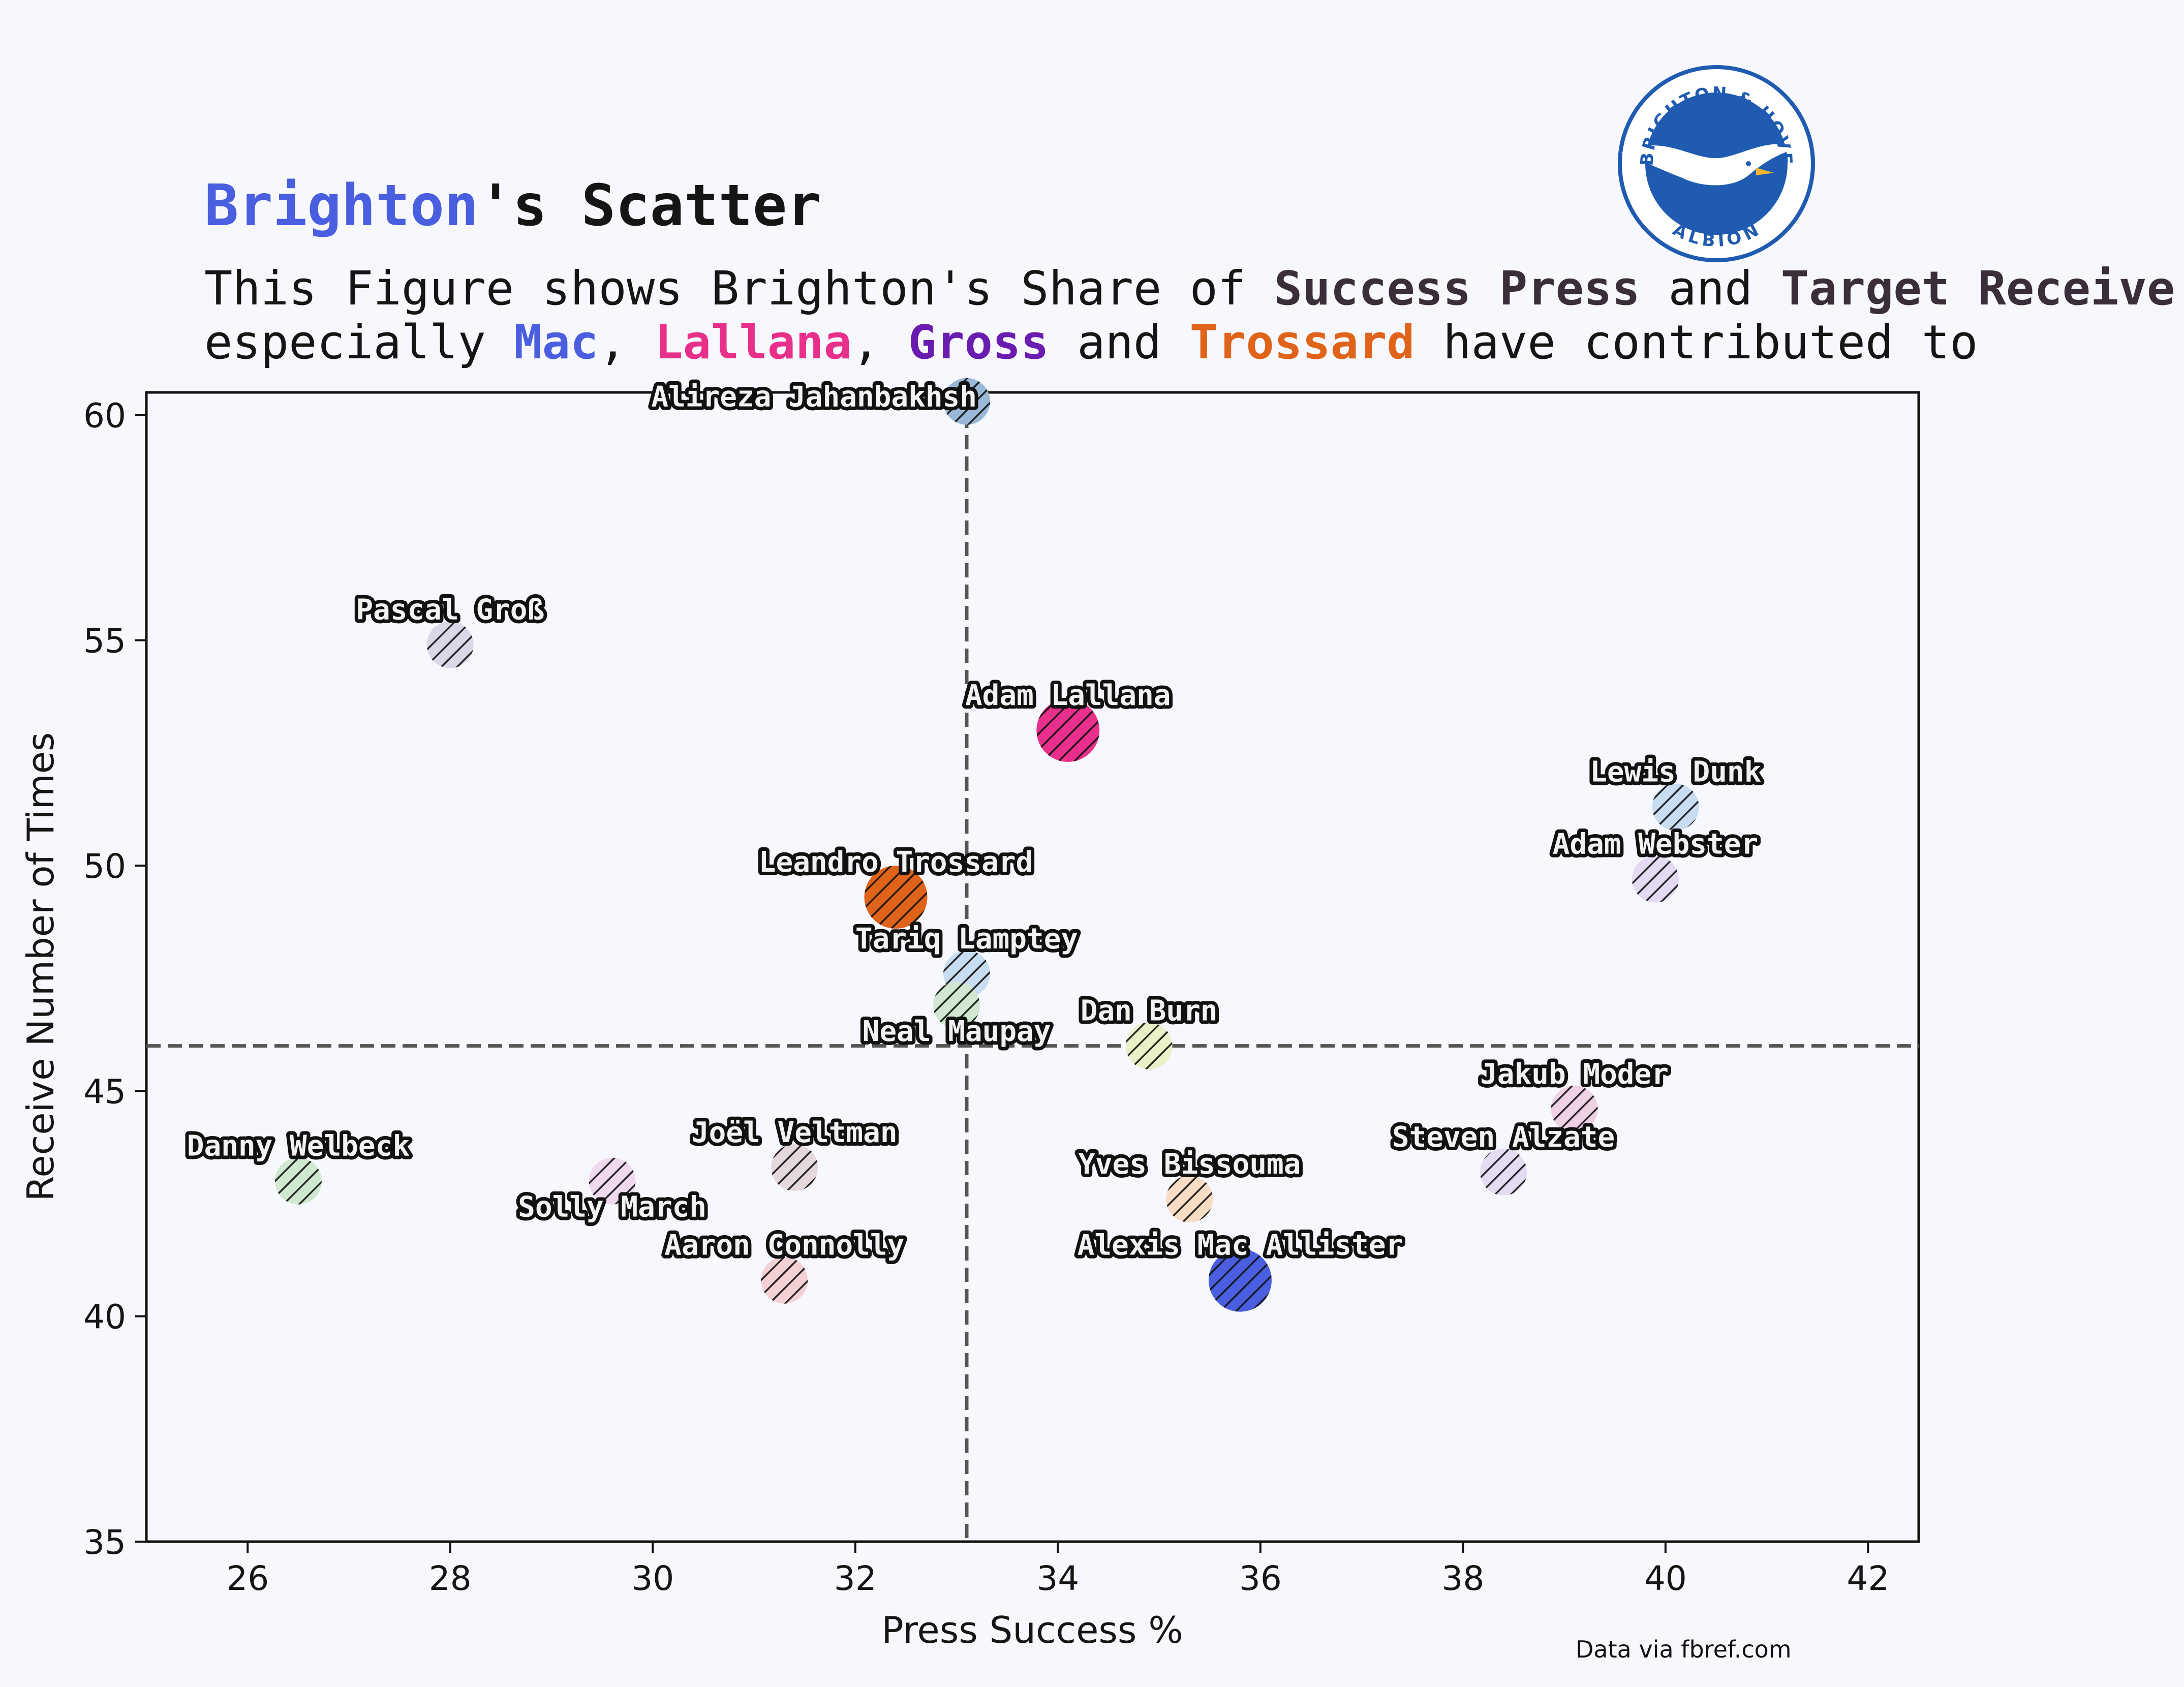  I want to click on subtitle-and: and, so click(1710, 288).